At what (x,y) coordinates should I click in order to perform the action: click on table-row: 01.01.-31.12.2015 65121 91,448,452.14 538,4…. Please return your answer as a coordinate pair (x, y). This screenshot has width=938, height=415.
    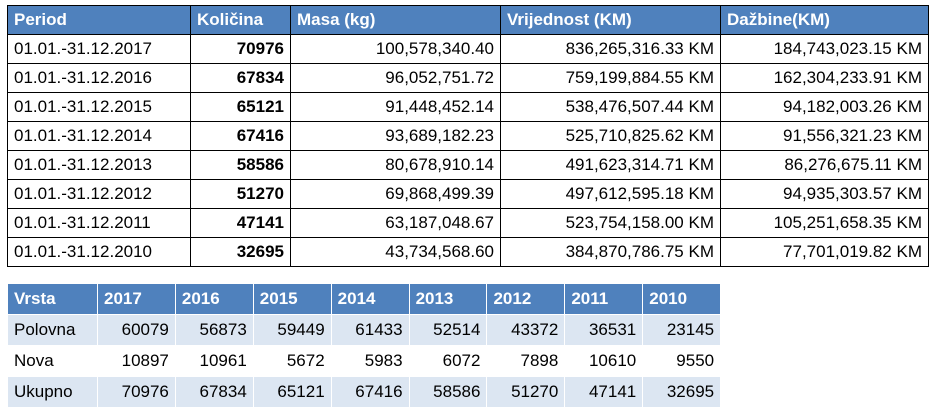
    Looking at the image, I should click on (468, 107).